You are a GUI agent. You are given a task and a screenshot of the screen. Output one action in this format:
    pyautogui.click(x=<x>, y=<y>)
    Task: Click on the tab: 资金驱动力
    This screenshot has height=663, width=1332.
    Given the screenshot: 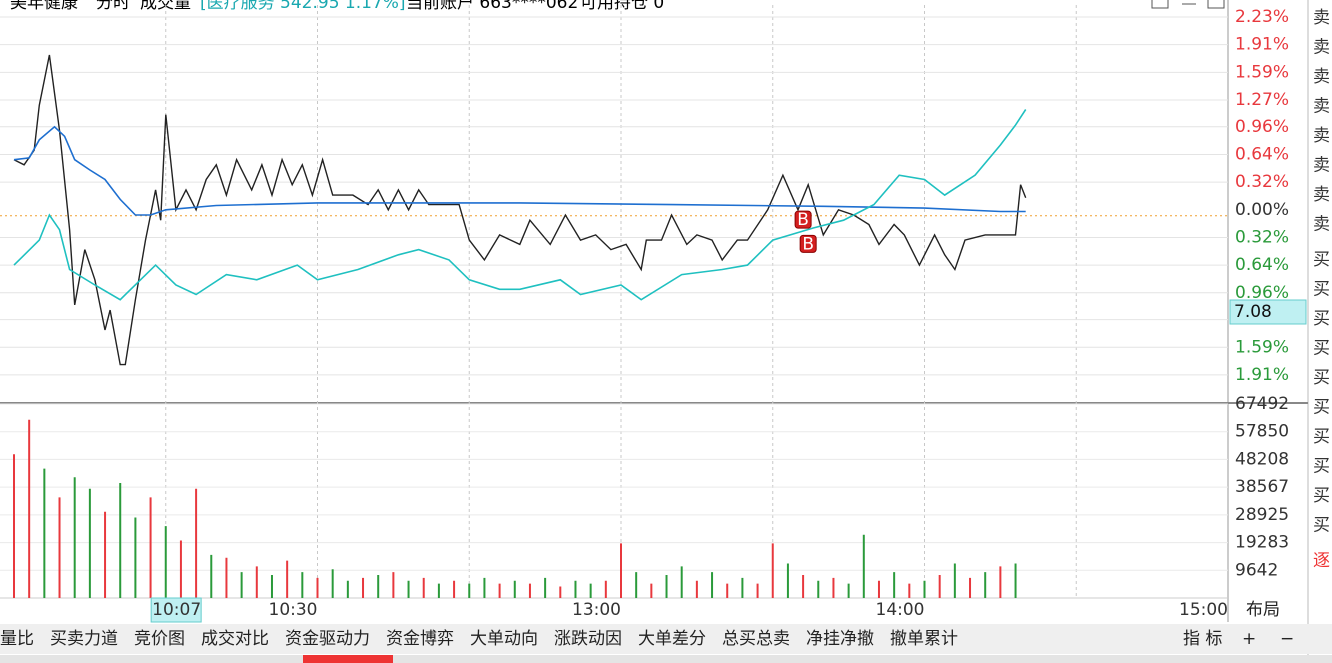 What is the action you would take?
    pyautogui.click(x=327, y=639)
    